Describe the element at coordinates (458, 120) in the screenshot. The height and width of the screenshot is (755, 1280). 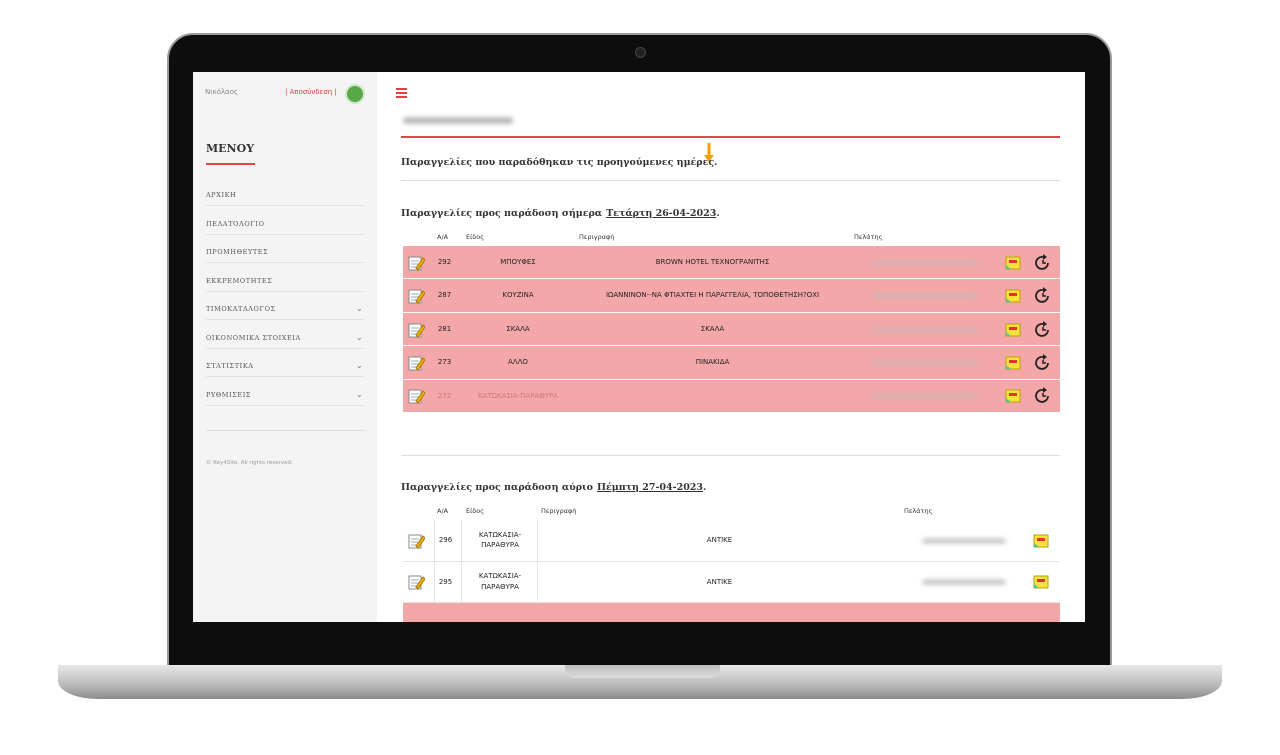
I see `blurred-title` at that location.